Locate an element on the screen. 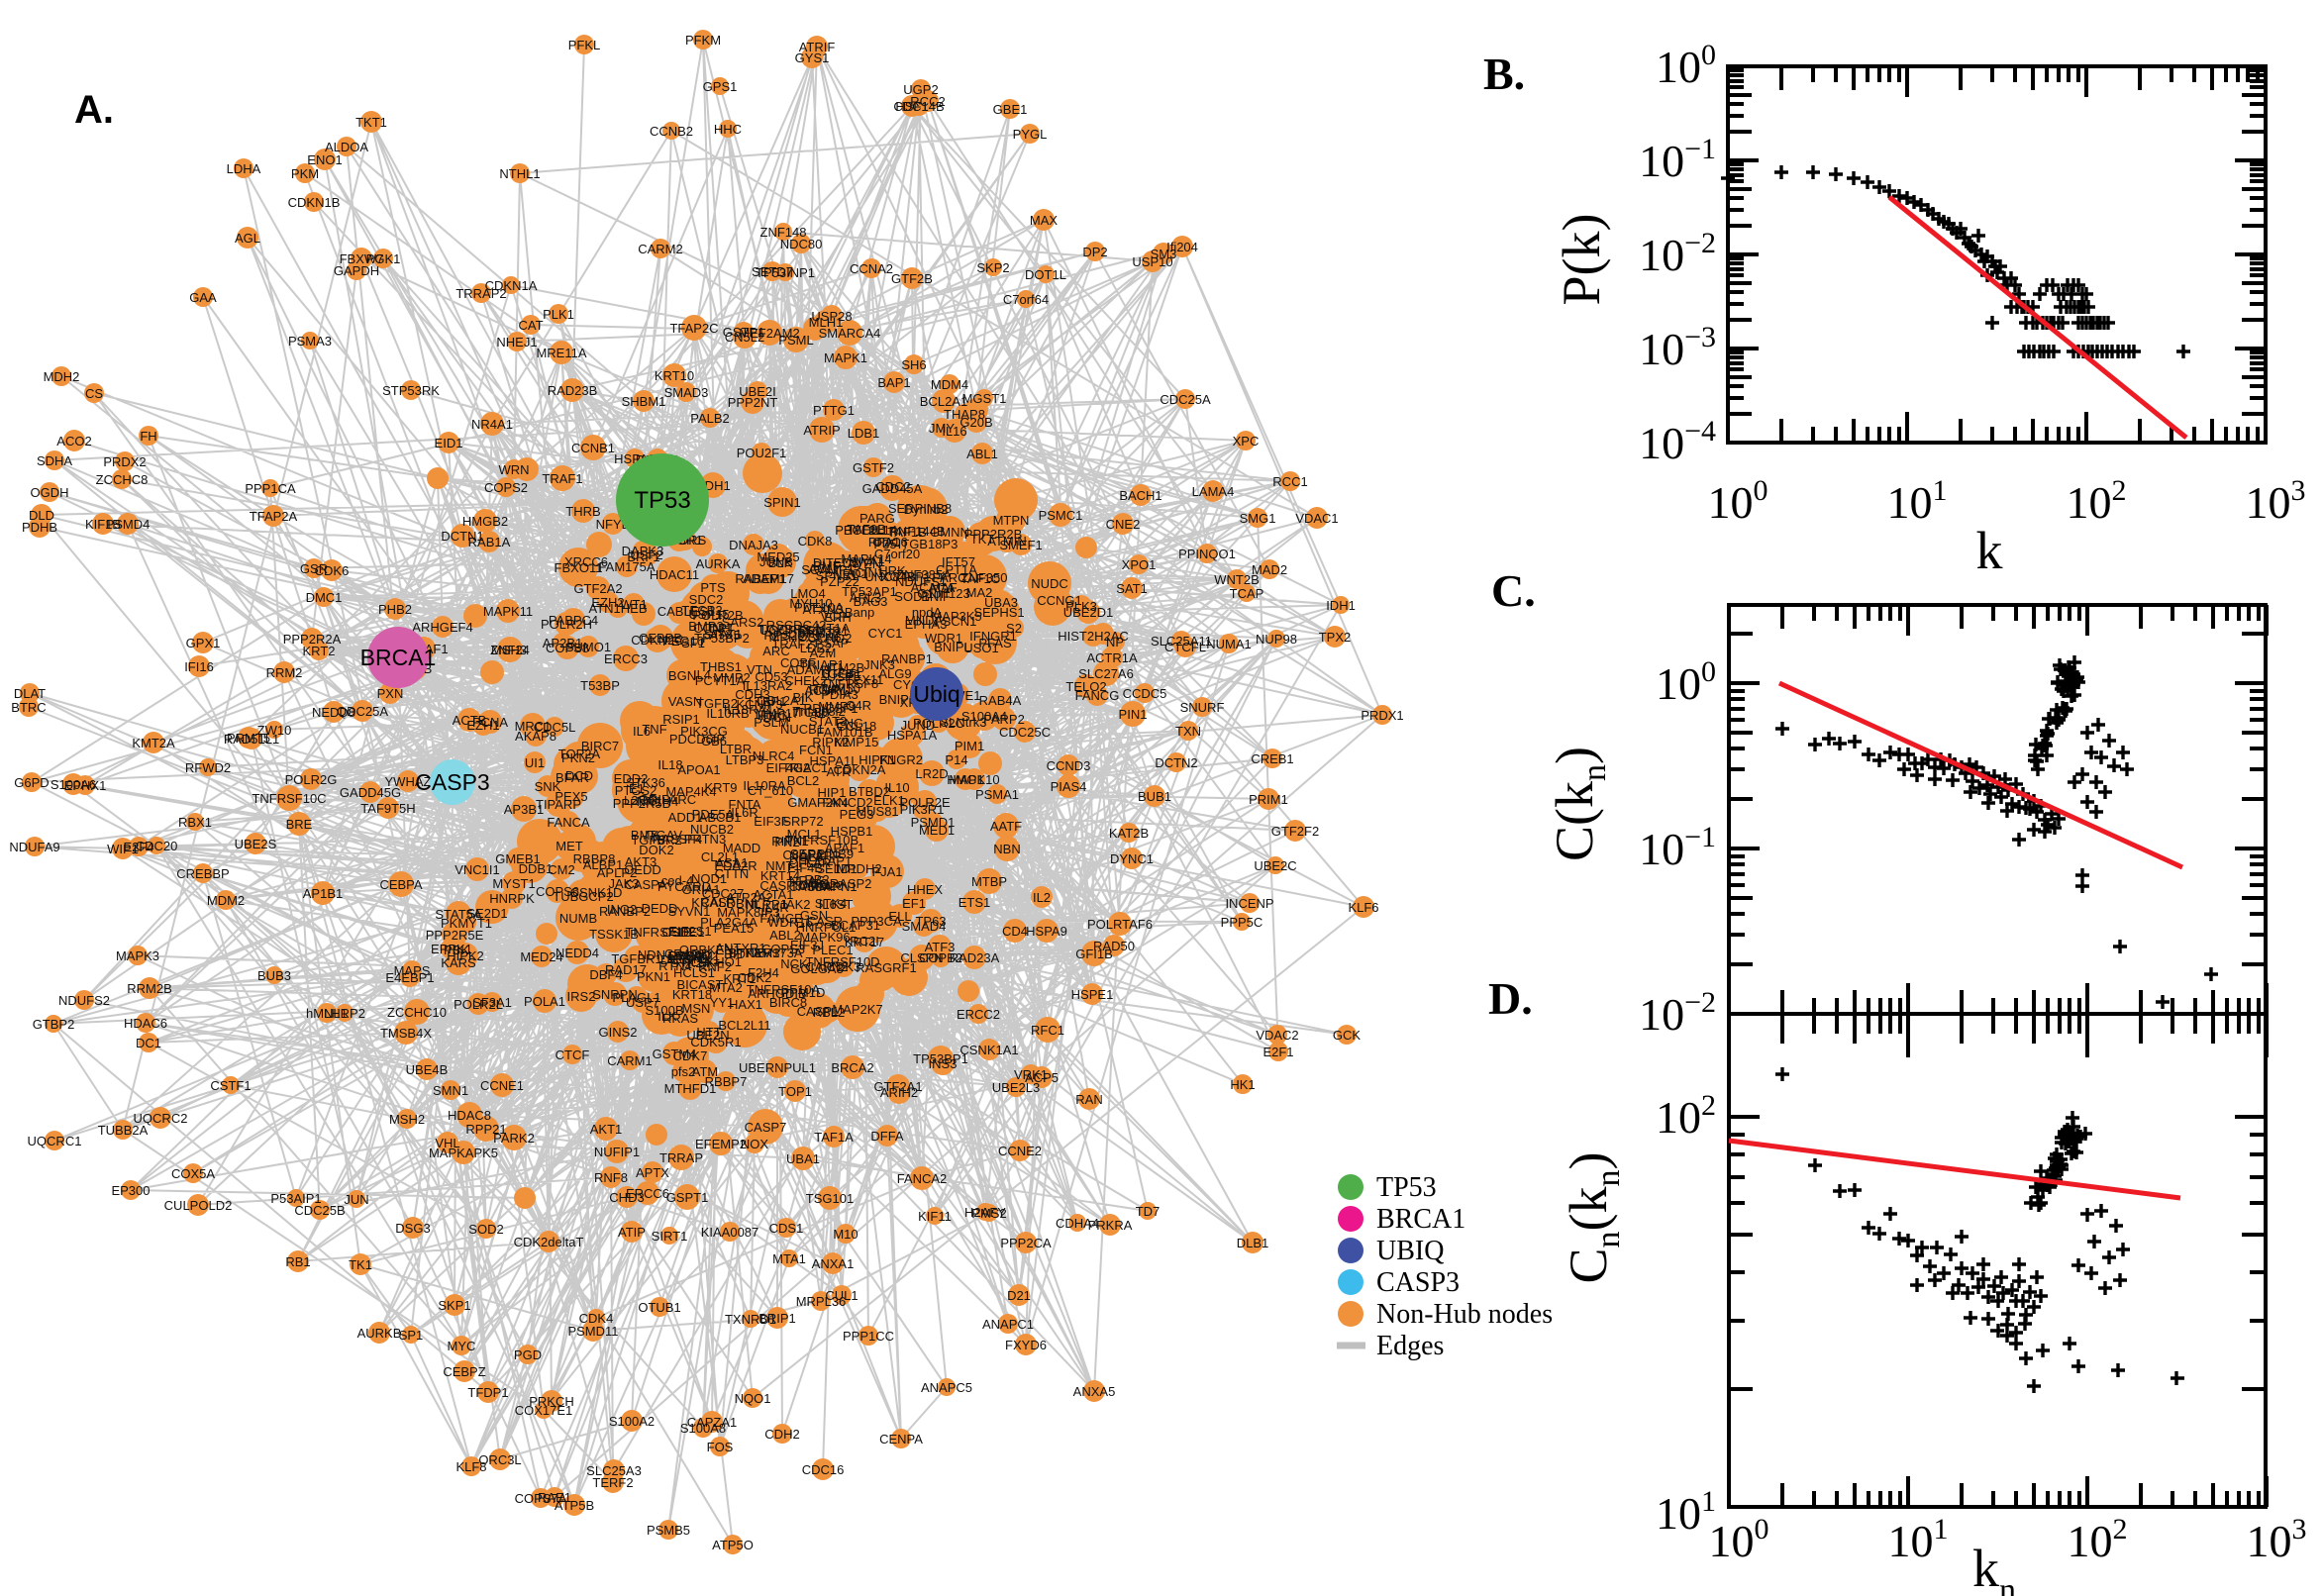  svg-text: MED25 is located at coordinates (778, 556).